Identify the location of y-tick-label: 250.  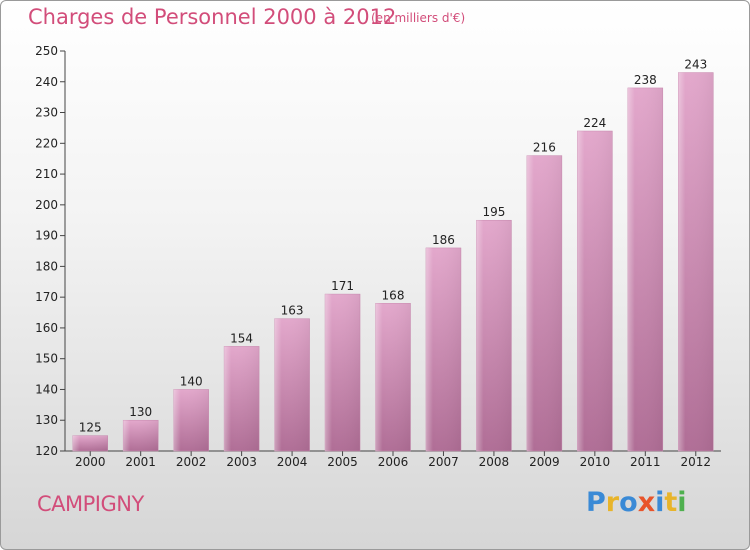
(46, 51).